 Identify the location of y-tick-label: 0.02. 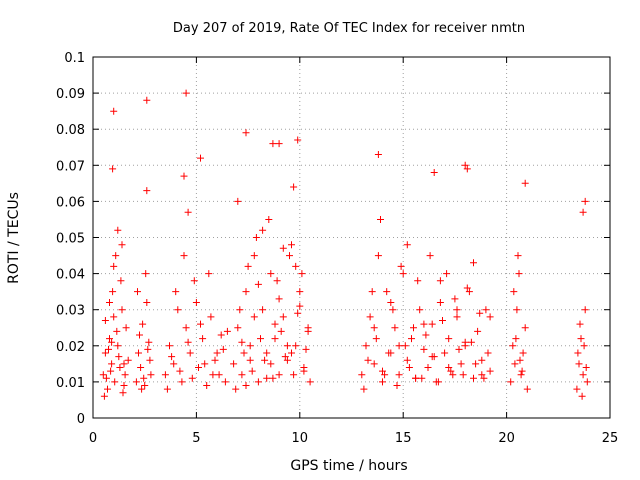
(70, 347).